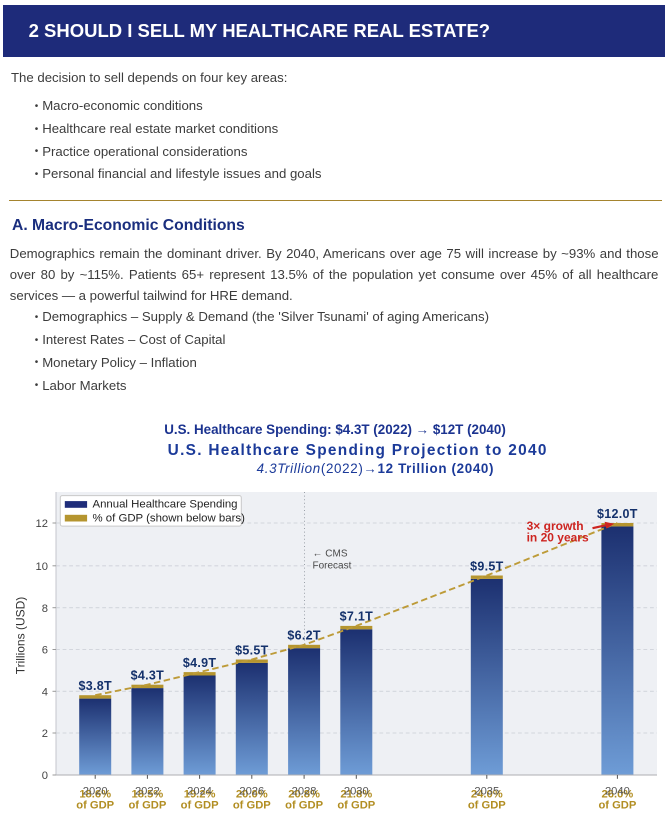 The width and height of the screenshot is (670, 820). What do you see at coordinates (252, 650) in the screenshot?
I see `svg-text: $5.5T` at bounding box center [252, 650].